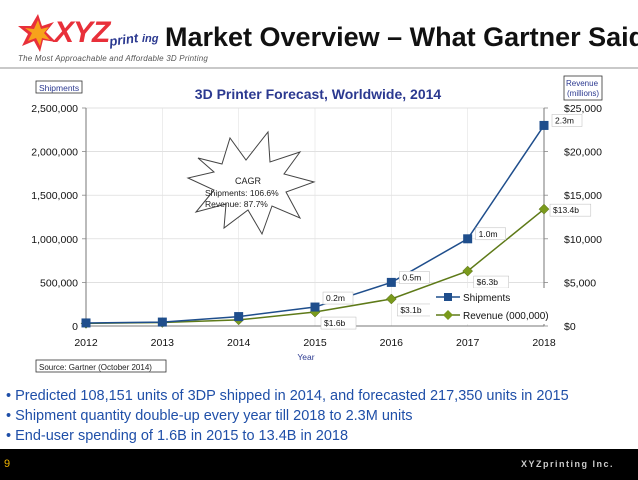 The width and height of the screenshot is (638, 480). Describe the element at coordinates (242, 193) in the screenshot. I see `cagr-shipments: Shipments: 106.6%` at that location.